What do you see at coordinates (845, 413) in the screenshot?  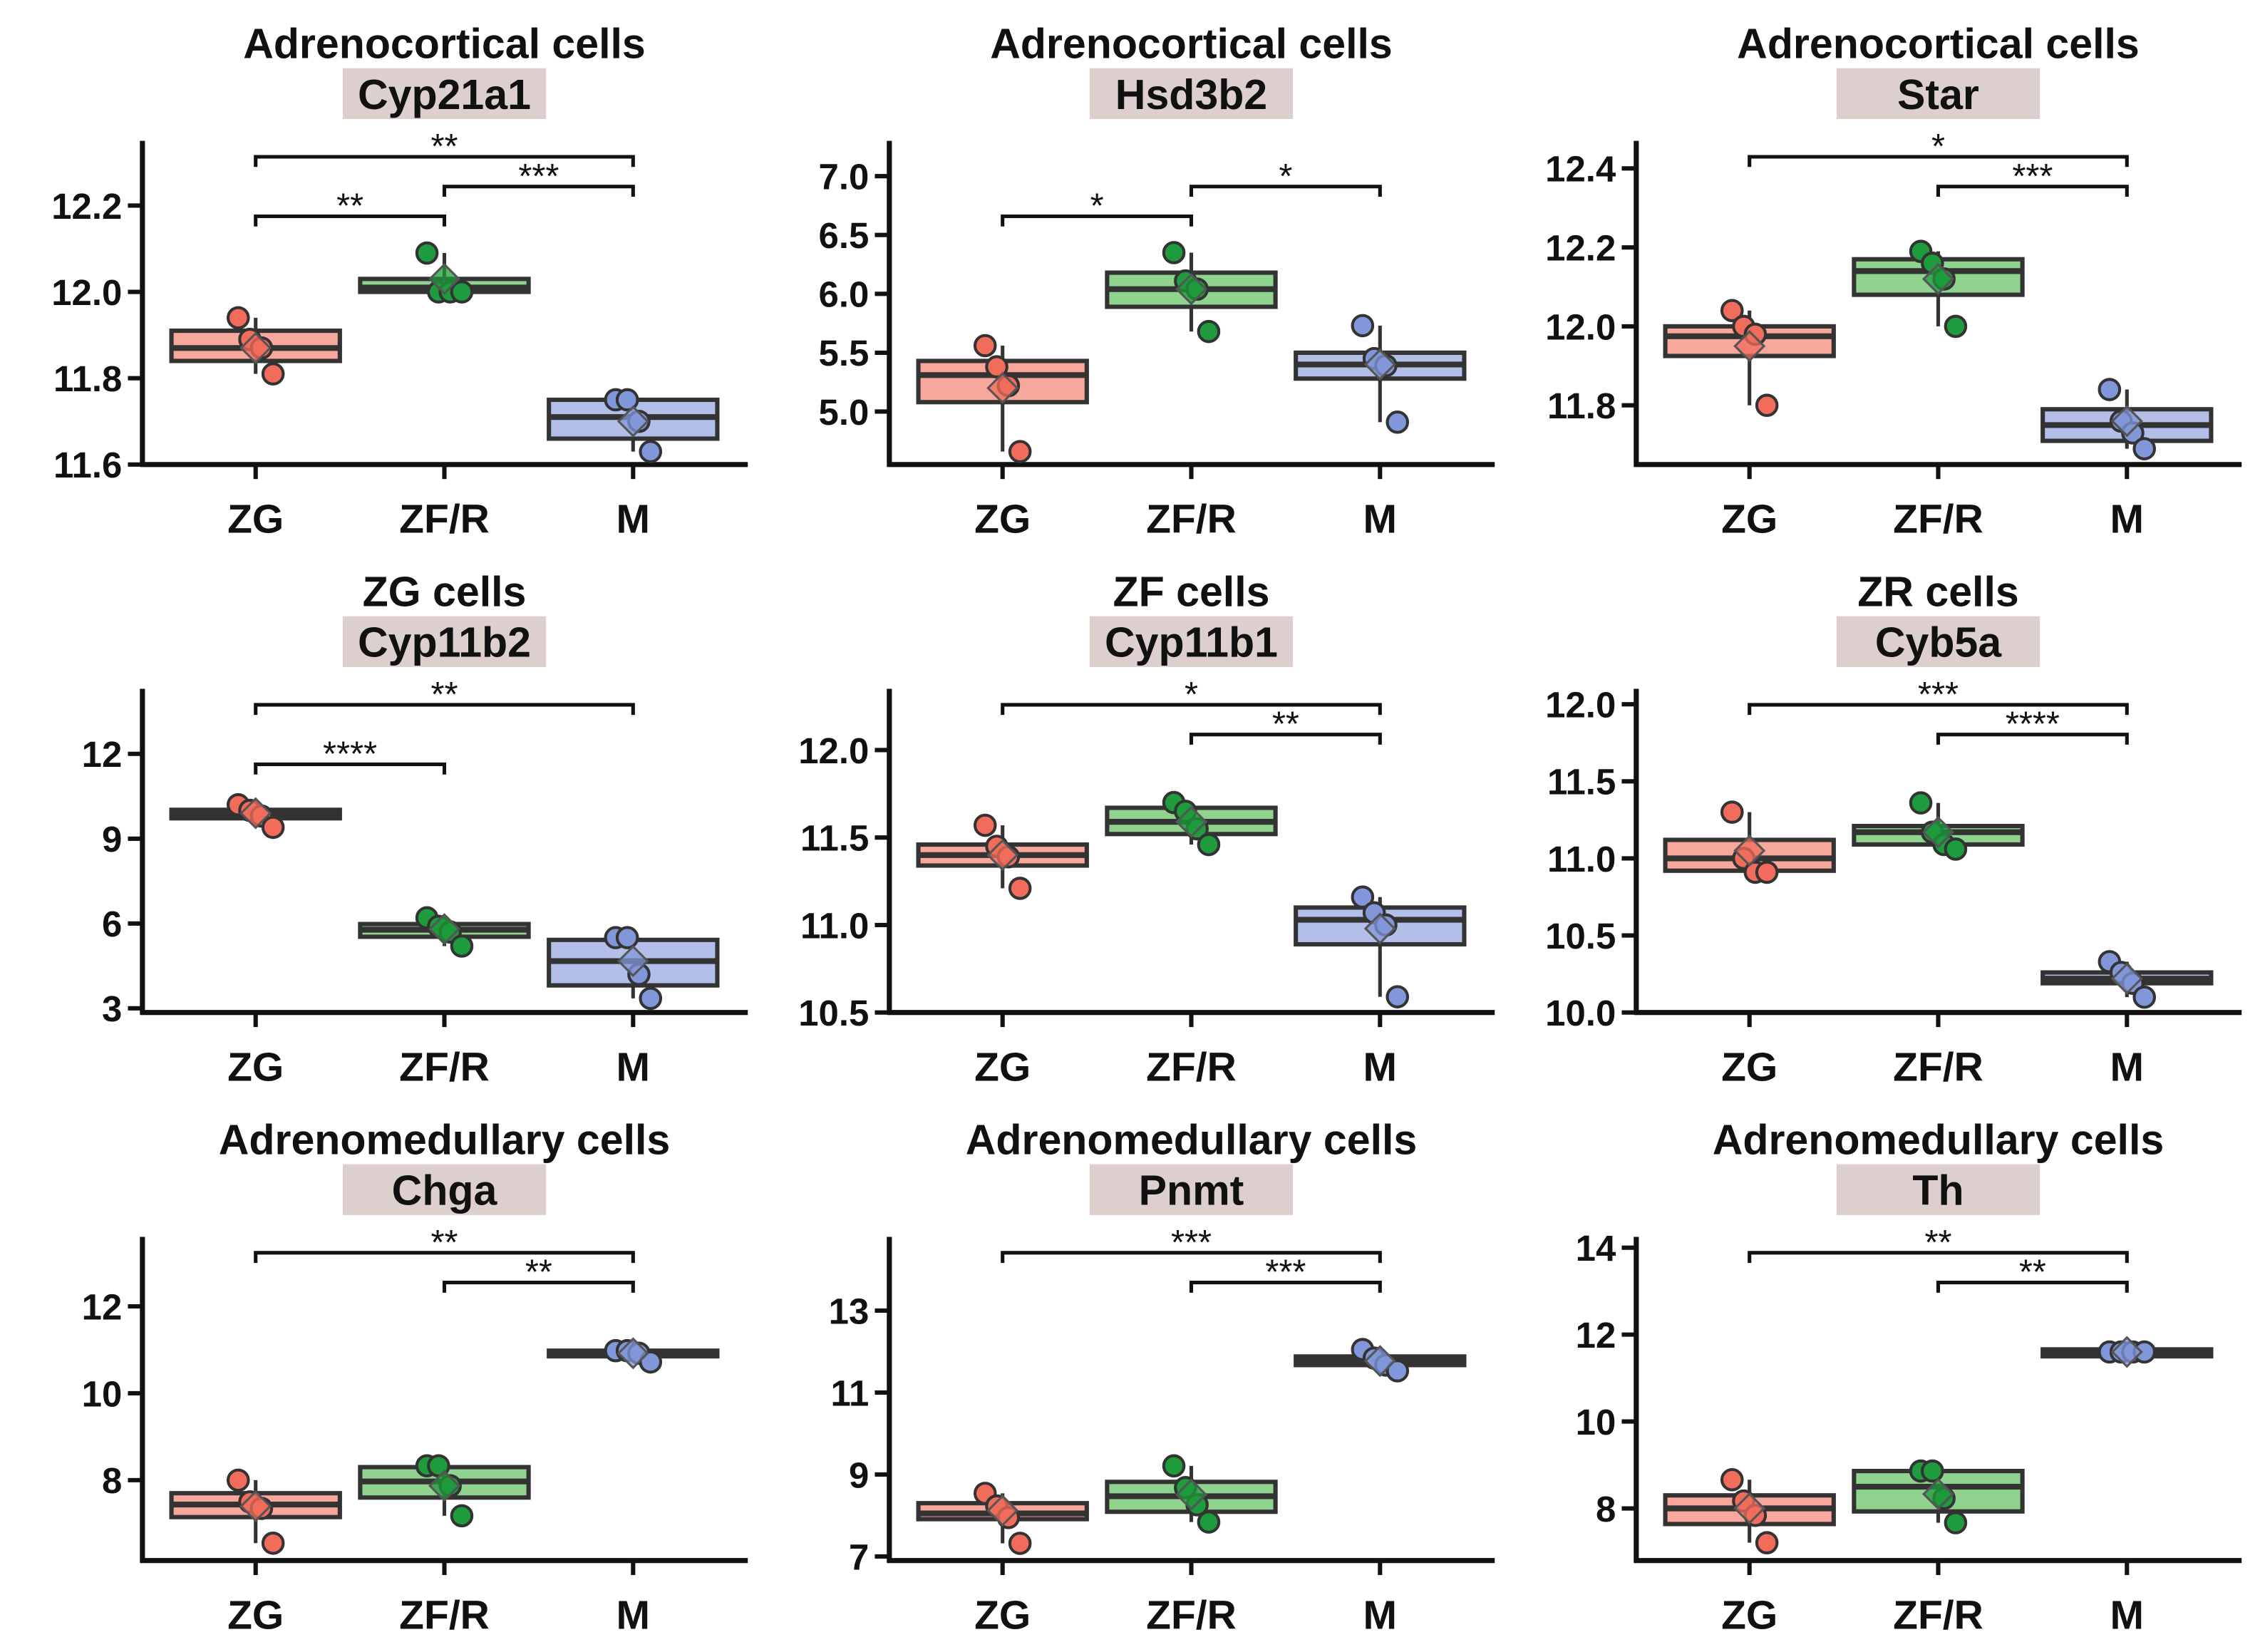 I see `y-tick-label: 5.0` at bounding box center [845, 413].